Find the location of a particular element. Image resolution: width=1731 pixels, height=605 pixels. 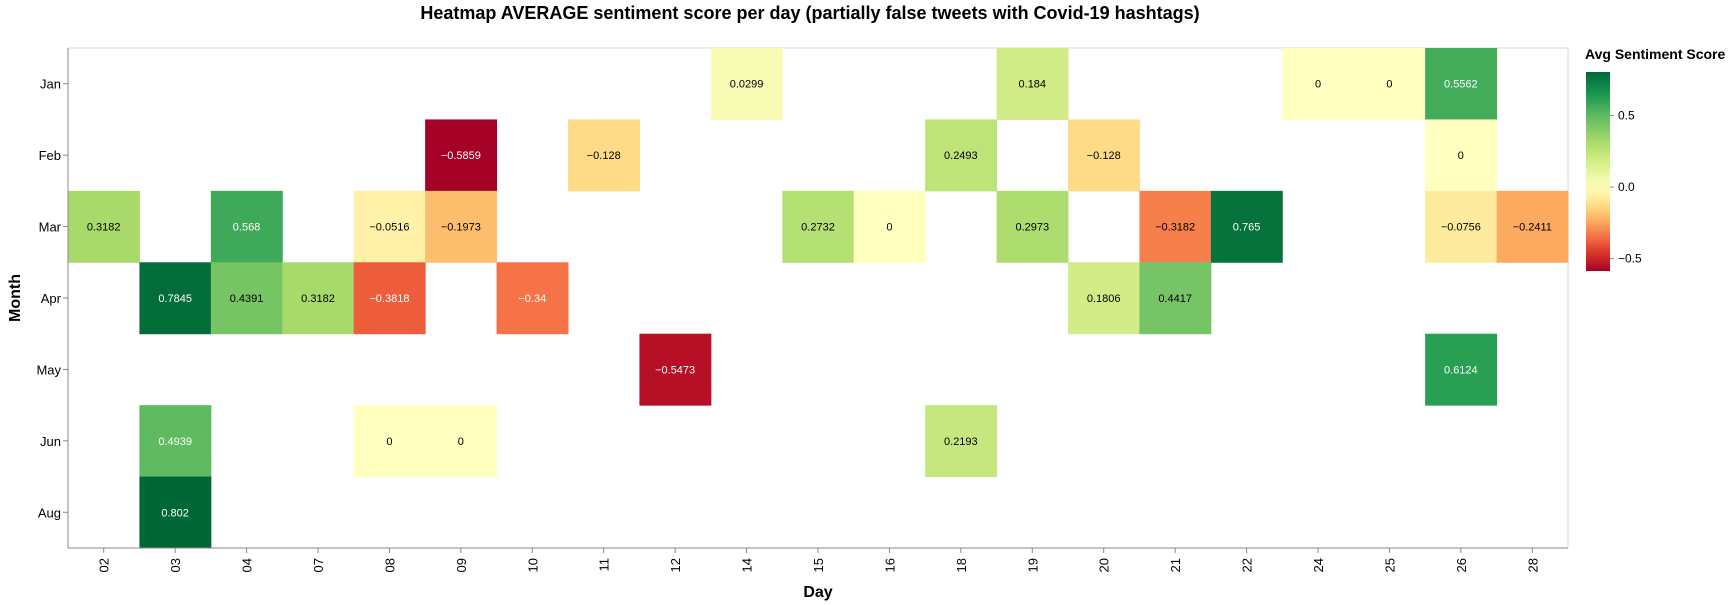

cell-value-label: 0.4417 is located at coordinates (1175, 299).